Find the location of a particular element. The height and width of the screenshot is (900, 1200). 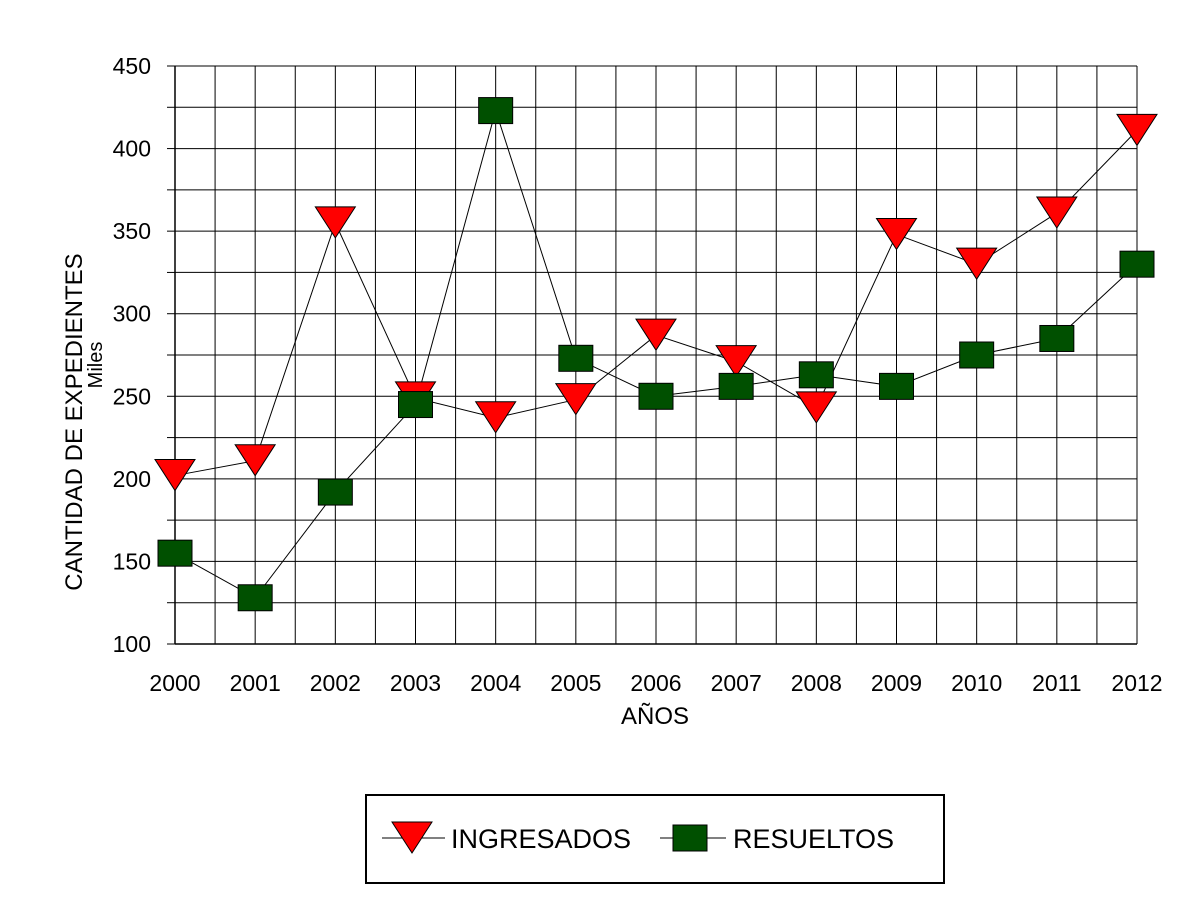

legend-marker-ingresados is located at coordinates (412, 837).